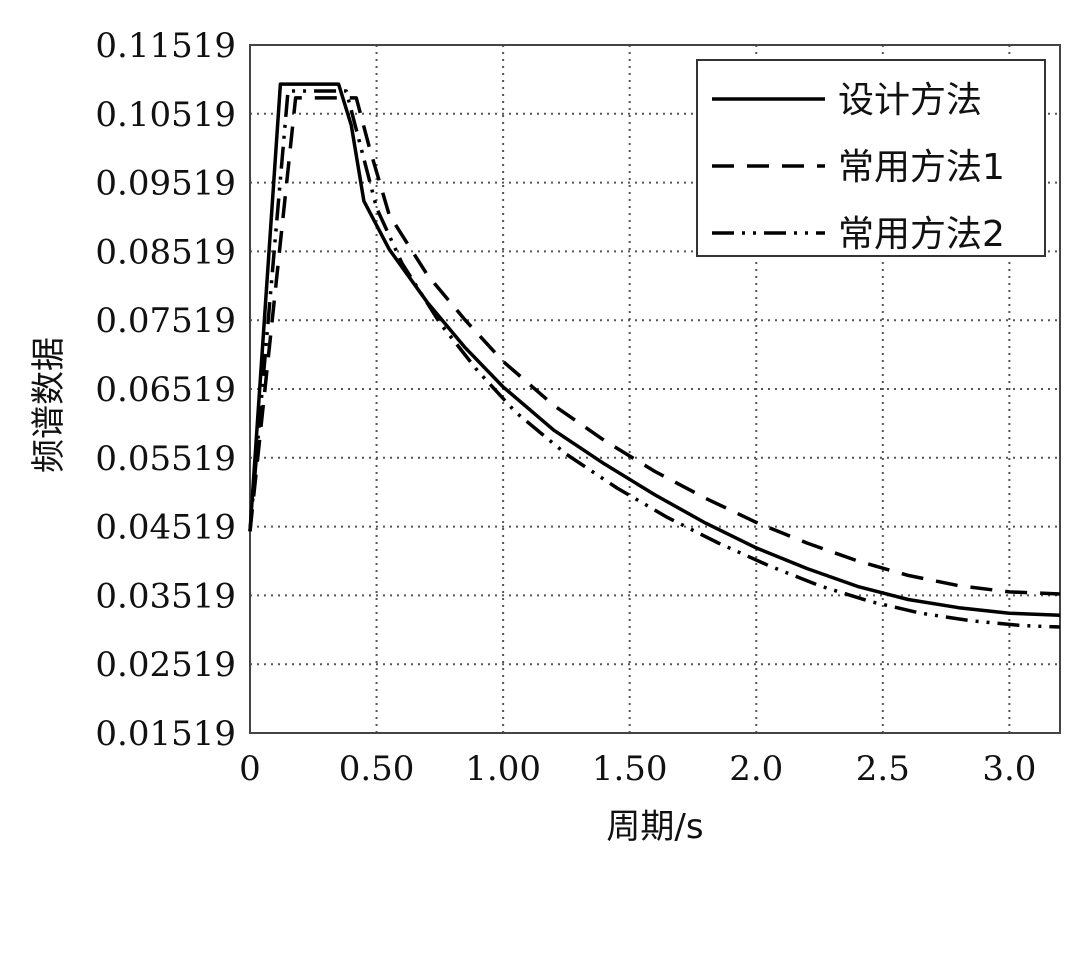  Describe the element at coordinates (756, 769) in the screenshot. I see `x-tick-label: 2.0` at that location.